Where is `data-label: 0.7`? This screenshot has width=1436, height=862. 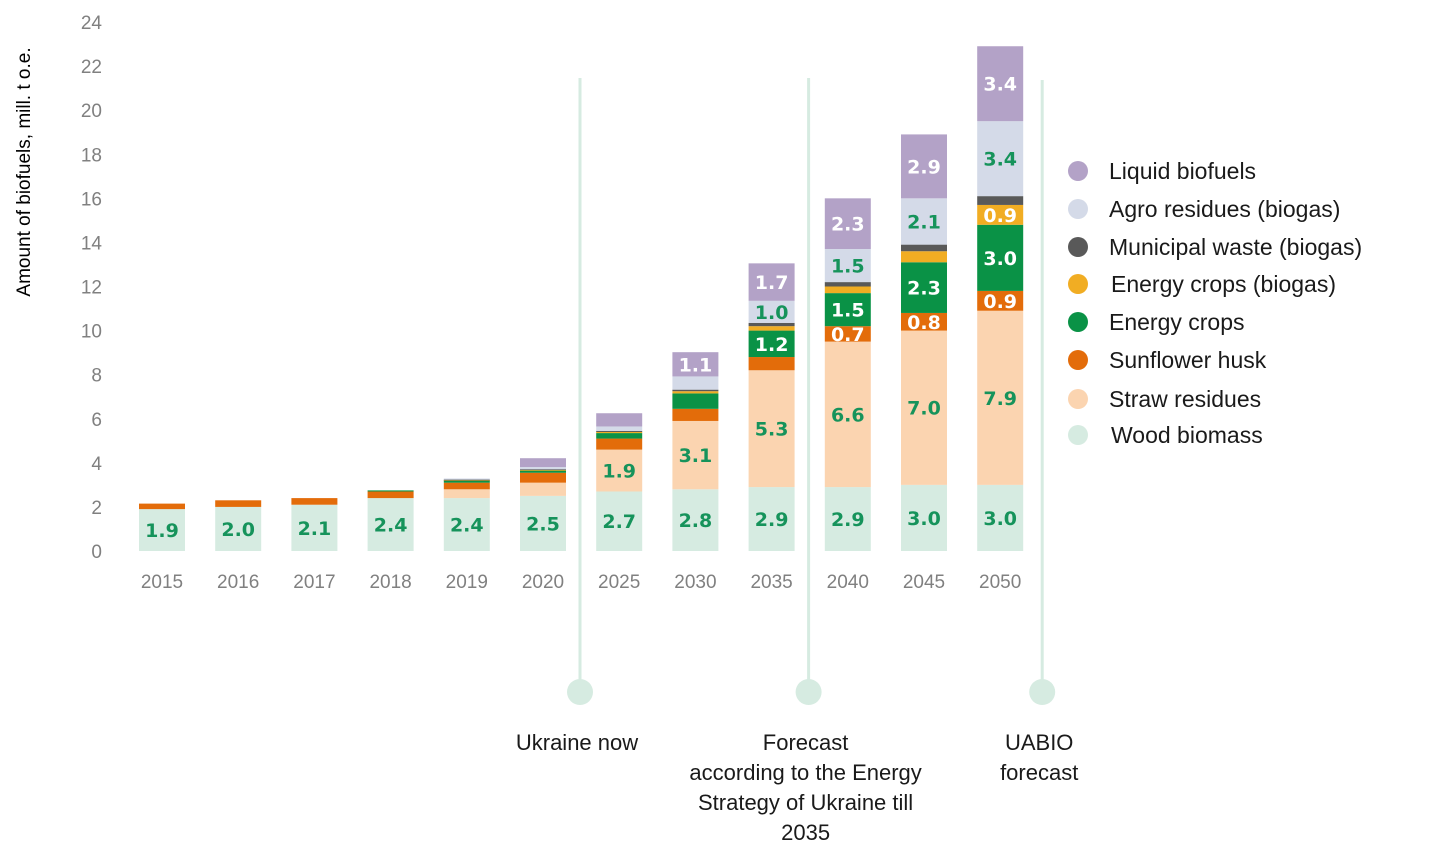
data-label: 0.7 is located at coordinates (848, 335).